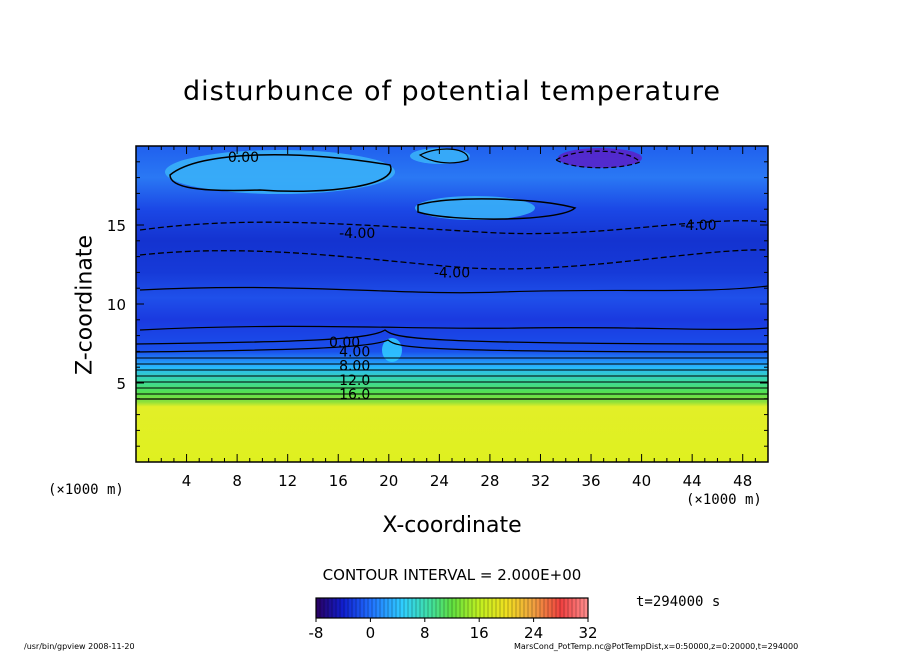 The image size is (904, 654). I want to click on x-unit-right: (×1000 m), so click(724, 500).